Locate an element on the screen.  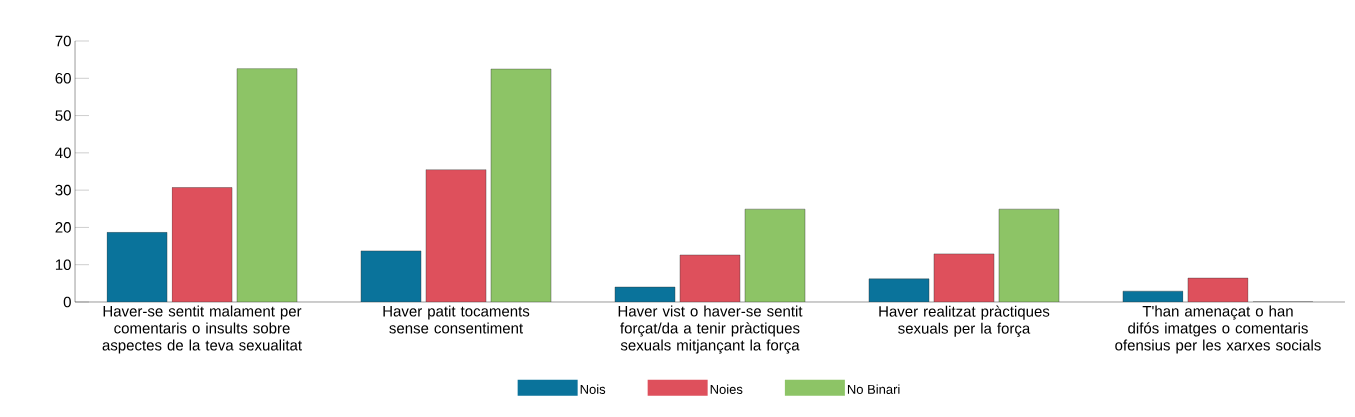
x-tick-label: Haver patit tocaments sense consentiment is located at coordinates (456, 319).